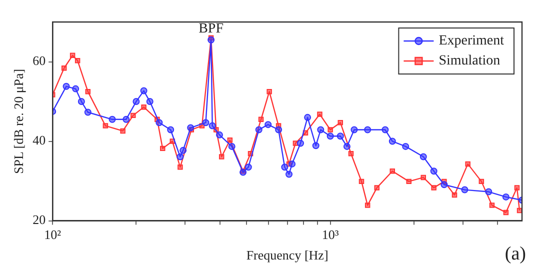 This screenshot has width=538, height=274. I want to click on x-tick-label: 10², so click(53, 234).